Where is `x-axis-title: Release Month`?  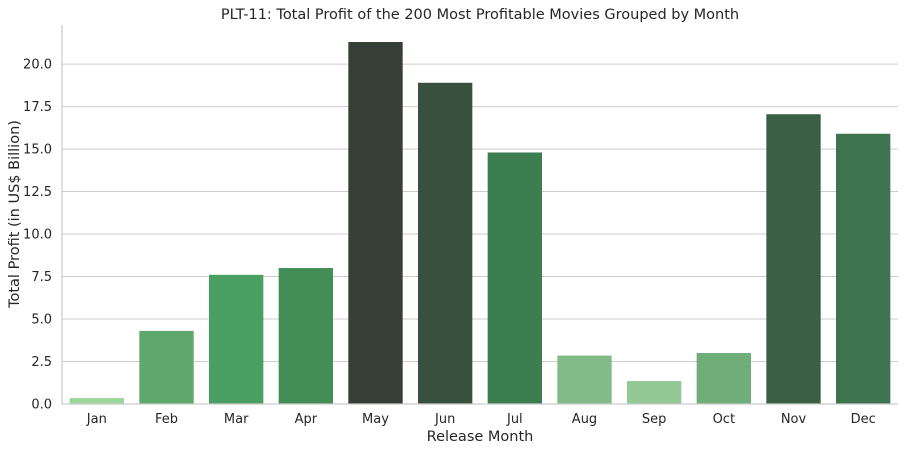 x-axis-title: Release Month is located at coordinates (480, 437).